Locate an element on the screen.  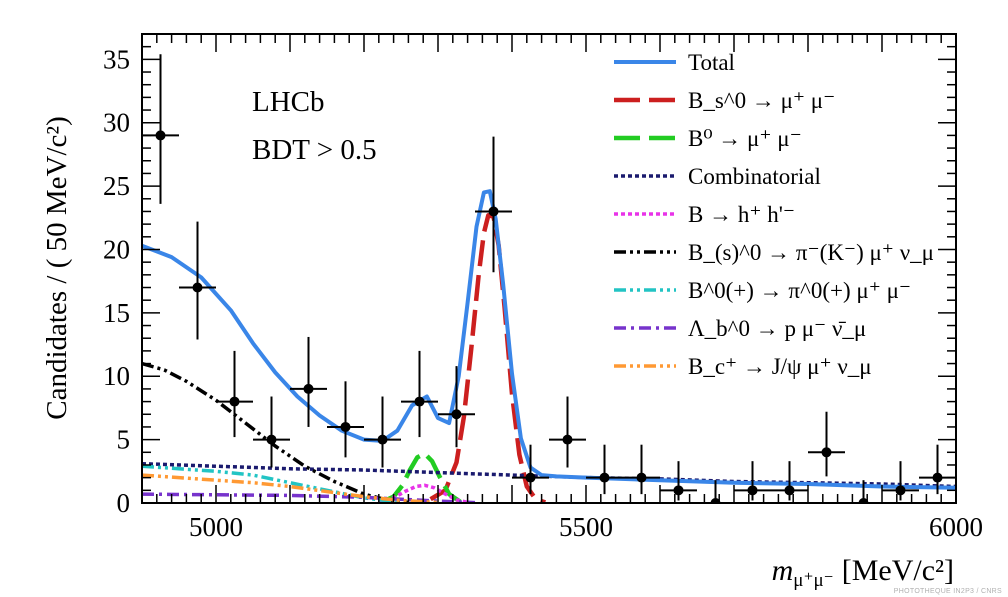
bdt-cut-annotation: BDT > 0.5 is located at coordinates (314, 150).